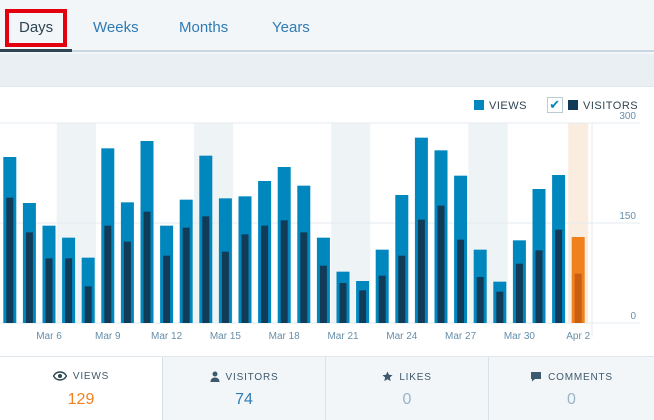  I want to click on y-tick-label-150: 150, so click(627, 216).